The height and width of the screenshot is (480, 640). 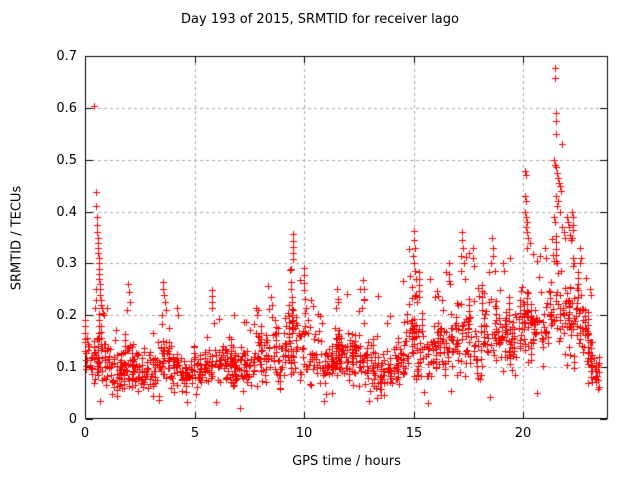 I want to click on x-tick-label: 5, so click(x=195, y=433).